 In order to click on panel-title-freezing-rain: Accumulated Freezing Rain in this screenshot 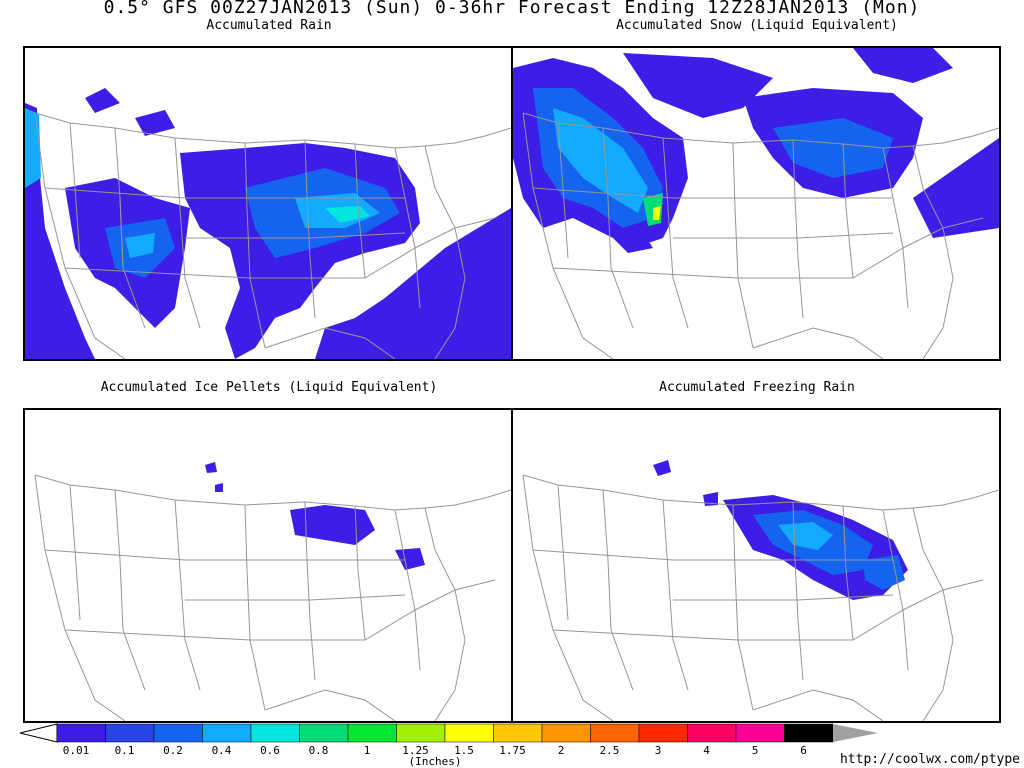, I will do `click(757, 387)`.